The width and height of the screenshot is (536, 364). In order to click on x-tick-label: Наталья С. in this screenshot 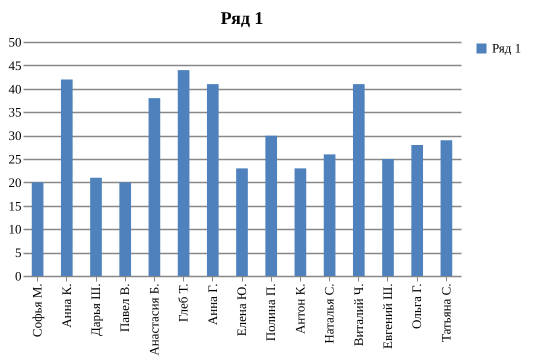, I will do `click(329, 314)`.